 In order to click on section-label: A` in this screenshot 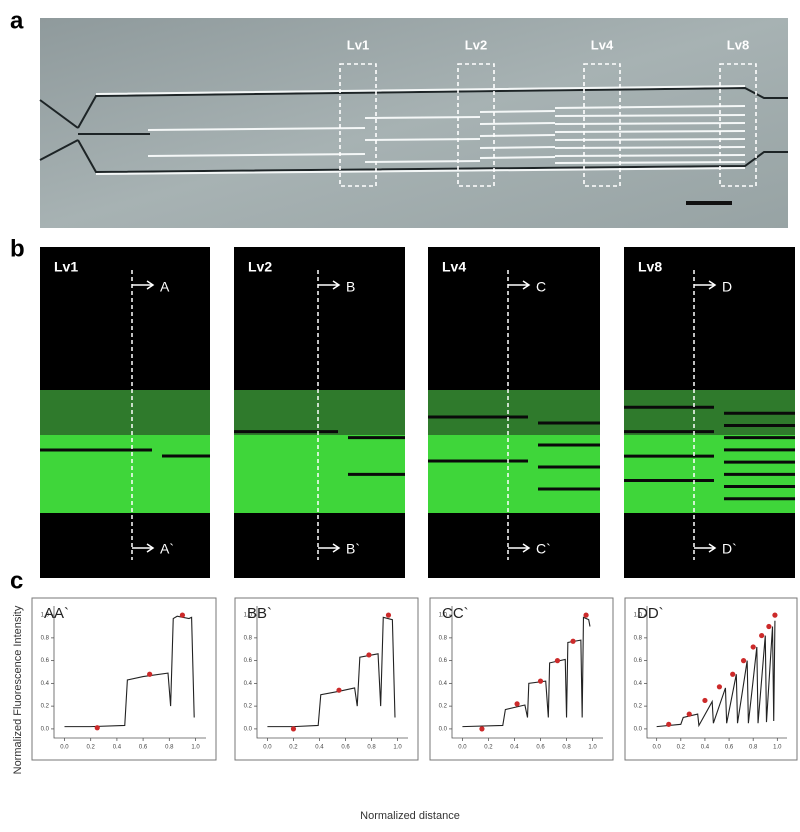, I will do `click(167, 549)`.